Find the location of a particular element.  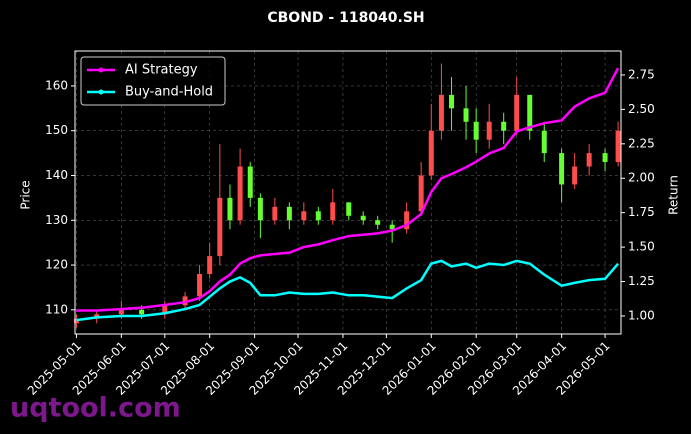

y2-tick-label: 1.50 is located at coordinates (641, 247).